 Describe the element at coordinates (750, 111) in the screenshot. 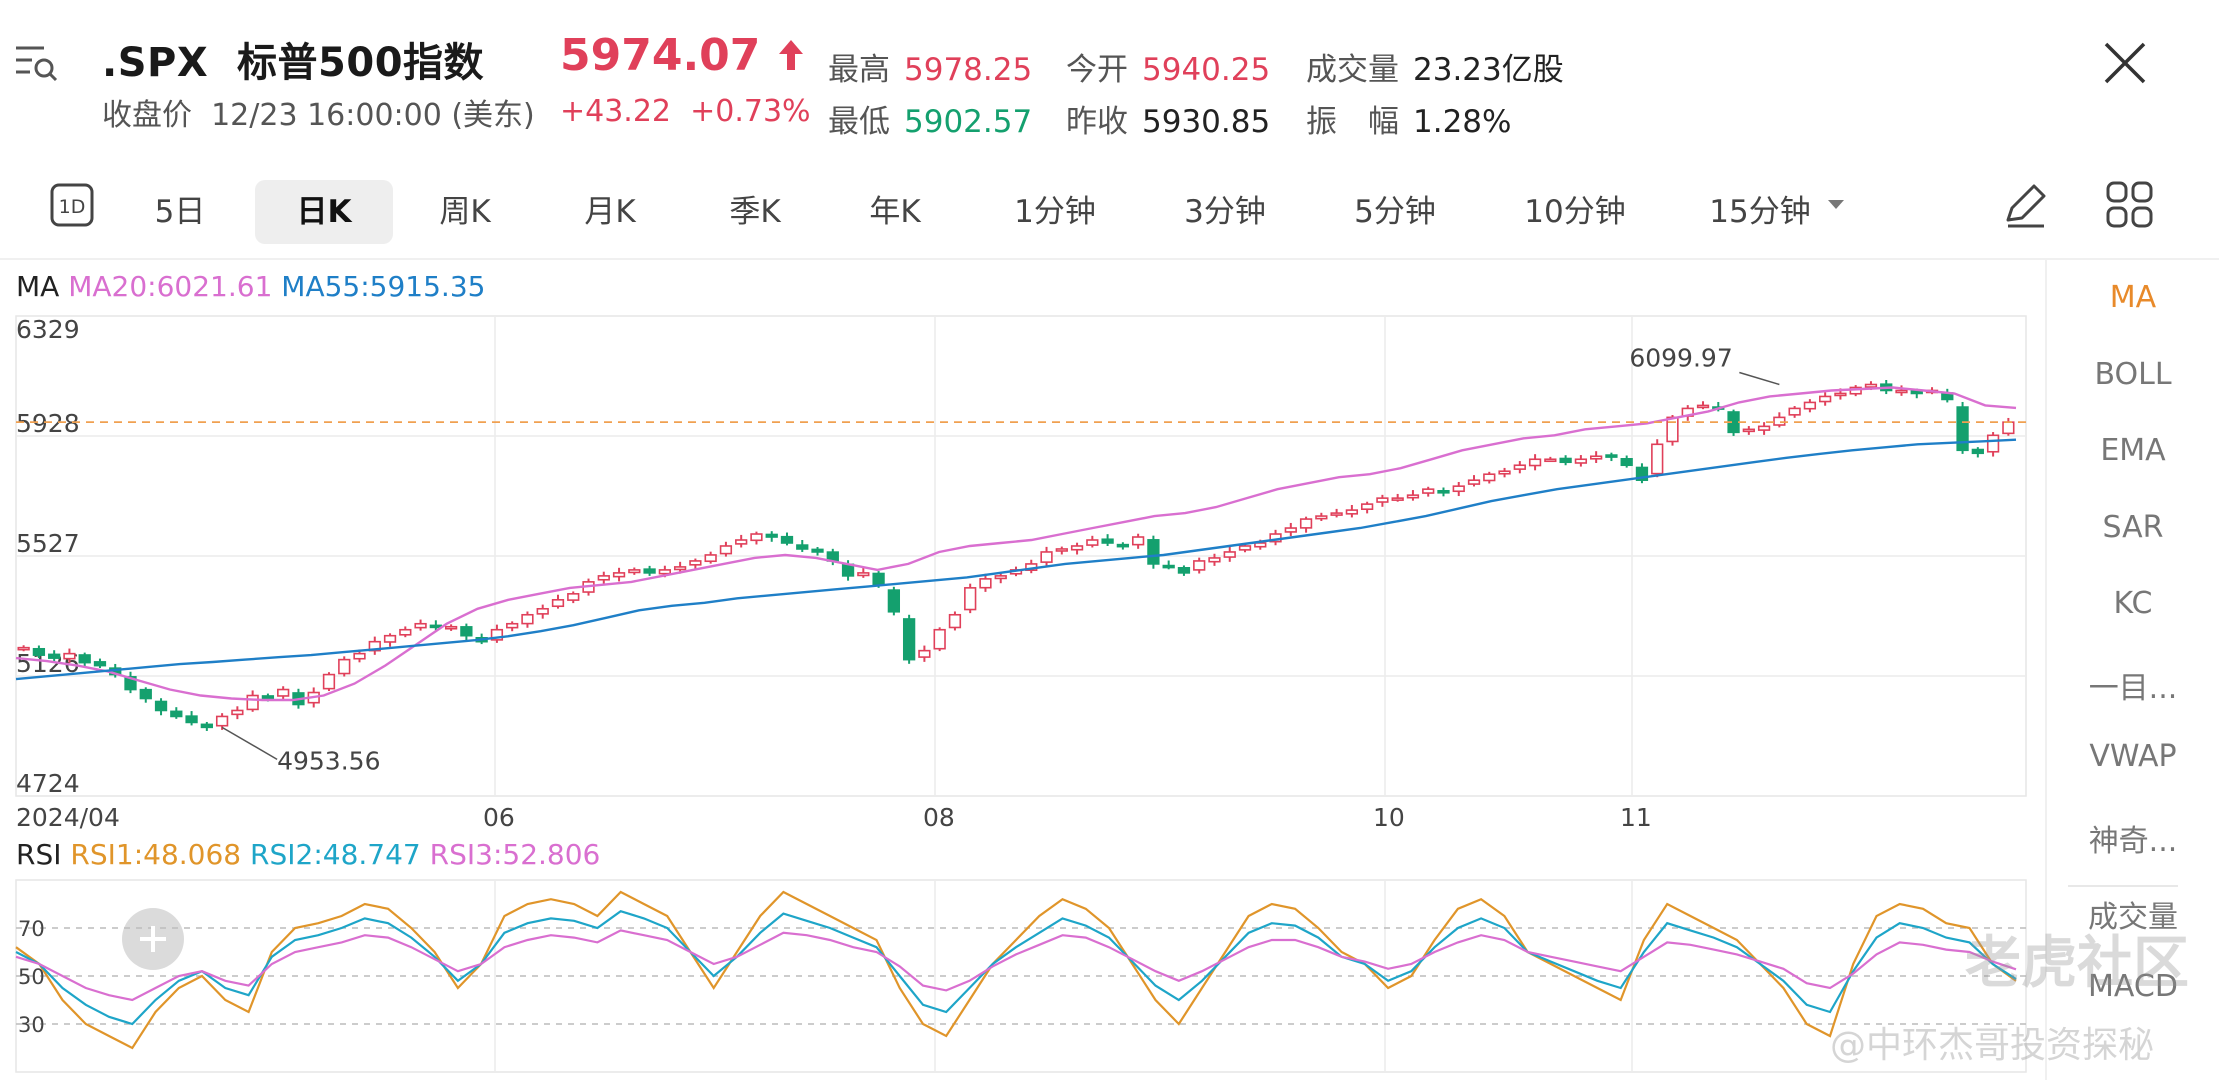

I see `change-pct: +0.73%` at that location.